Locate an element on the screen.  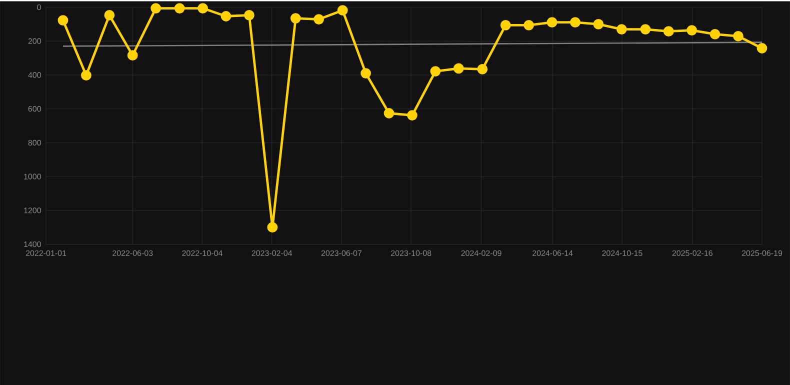
x-tick-label: 2024-02-09 is located at coordinates (481, 253).